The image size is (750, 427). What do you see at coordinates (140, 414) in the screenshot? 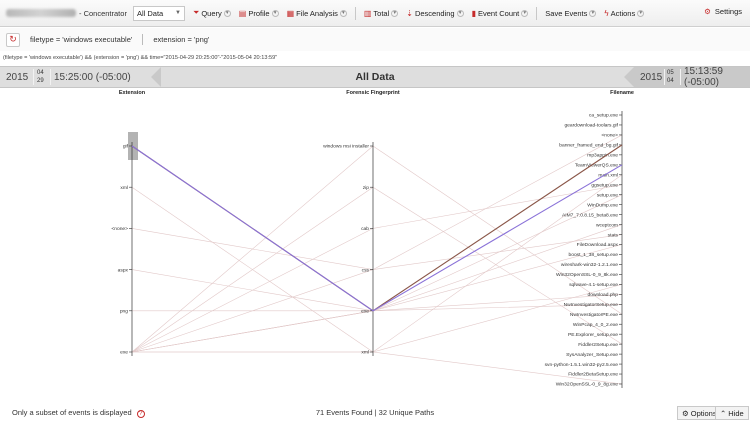
I see `help-icon: ?` at bounding box center [140, 414].